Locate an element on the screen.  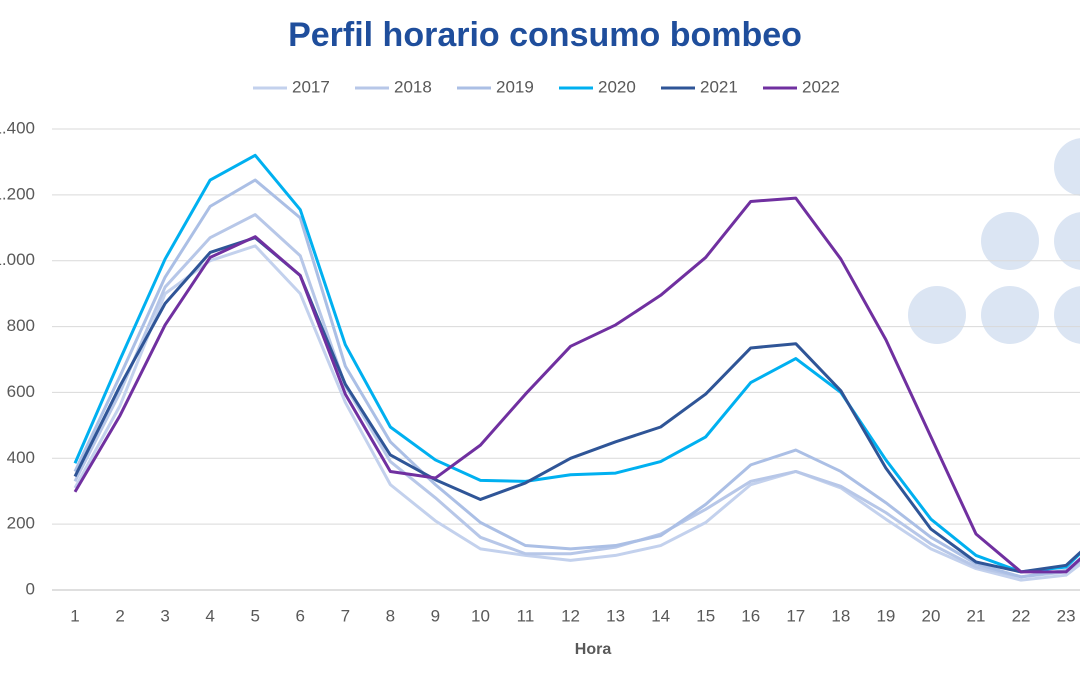
x-tick-label: 13 is located at coordinates (615, 615).